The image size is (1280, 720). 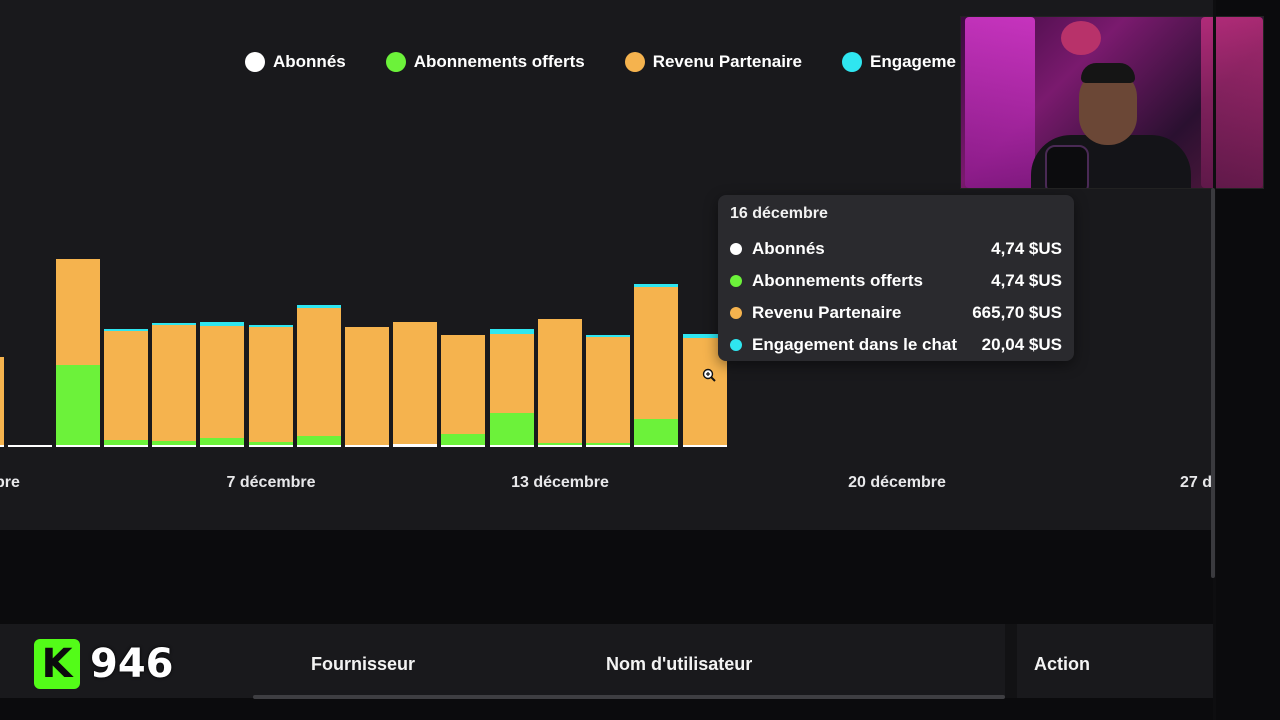 I want to click on column-header-provider: Fournisseur, so click(x=363, y=664).